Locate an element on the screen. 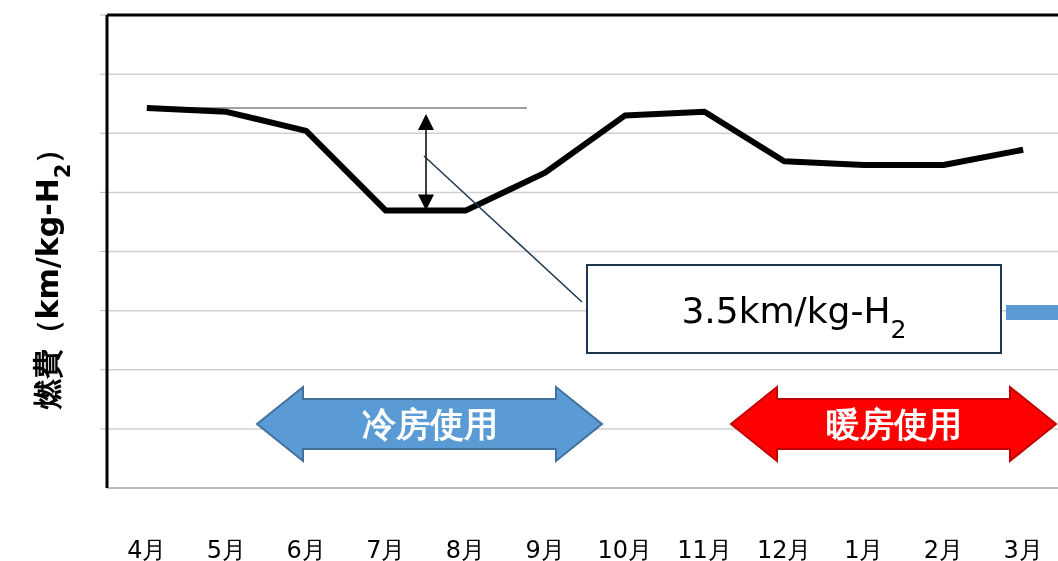  x-tick-label: 1月 is located at coordinates (864, 548).